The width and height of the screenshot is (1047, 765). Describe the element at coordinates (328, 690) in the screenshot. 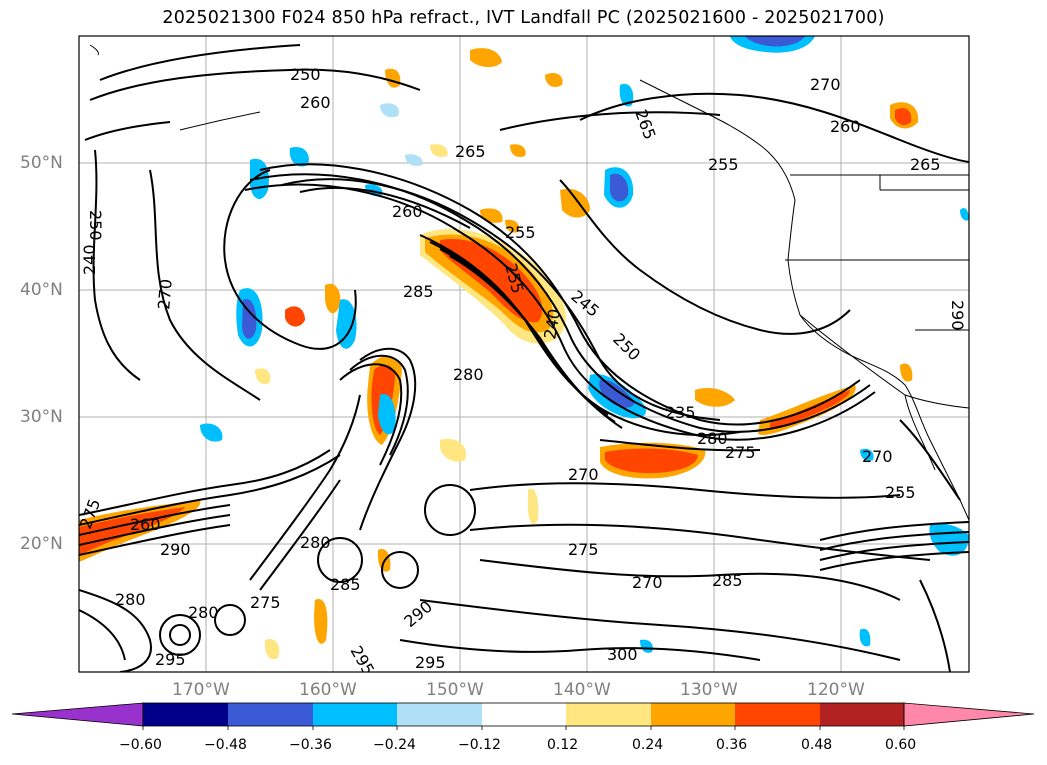

I see `lon-label-160w: 160°W` at that location.